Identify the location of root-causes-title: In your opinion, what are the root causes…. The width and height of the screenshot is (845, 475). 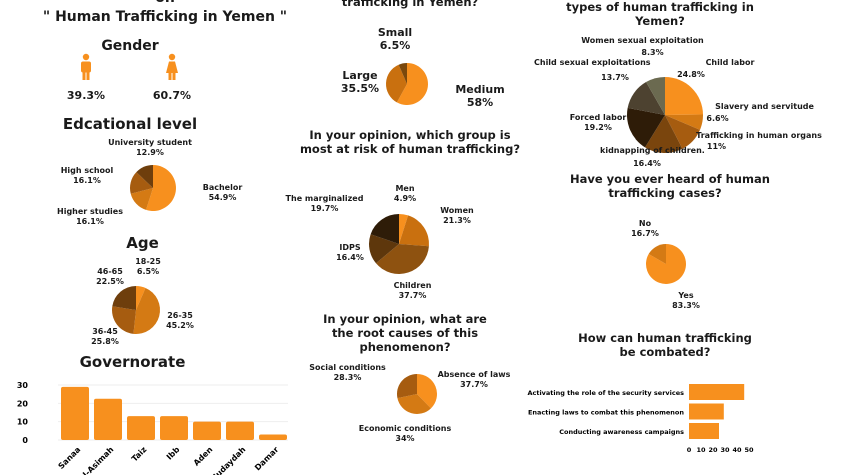
(405, 333).